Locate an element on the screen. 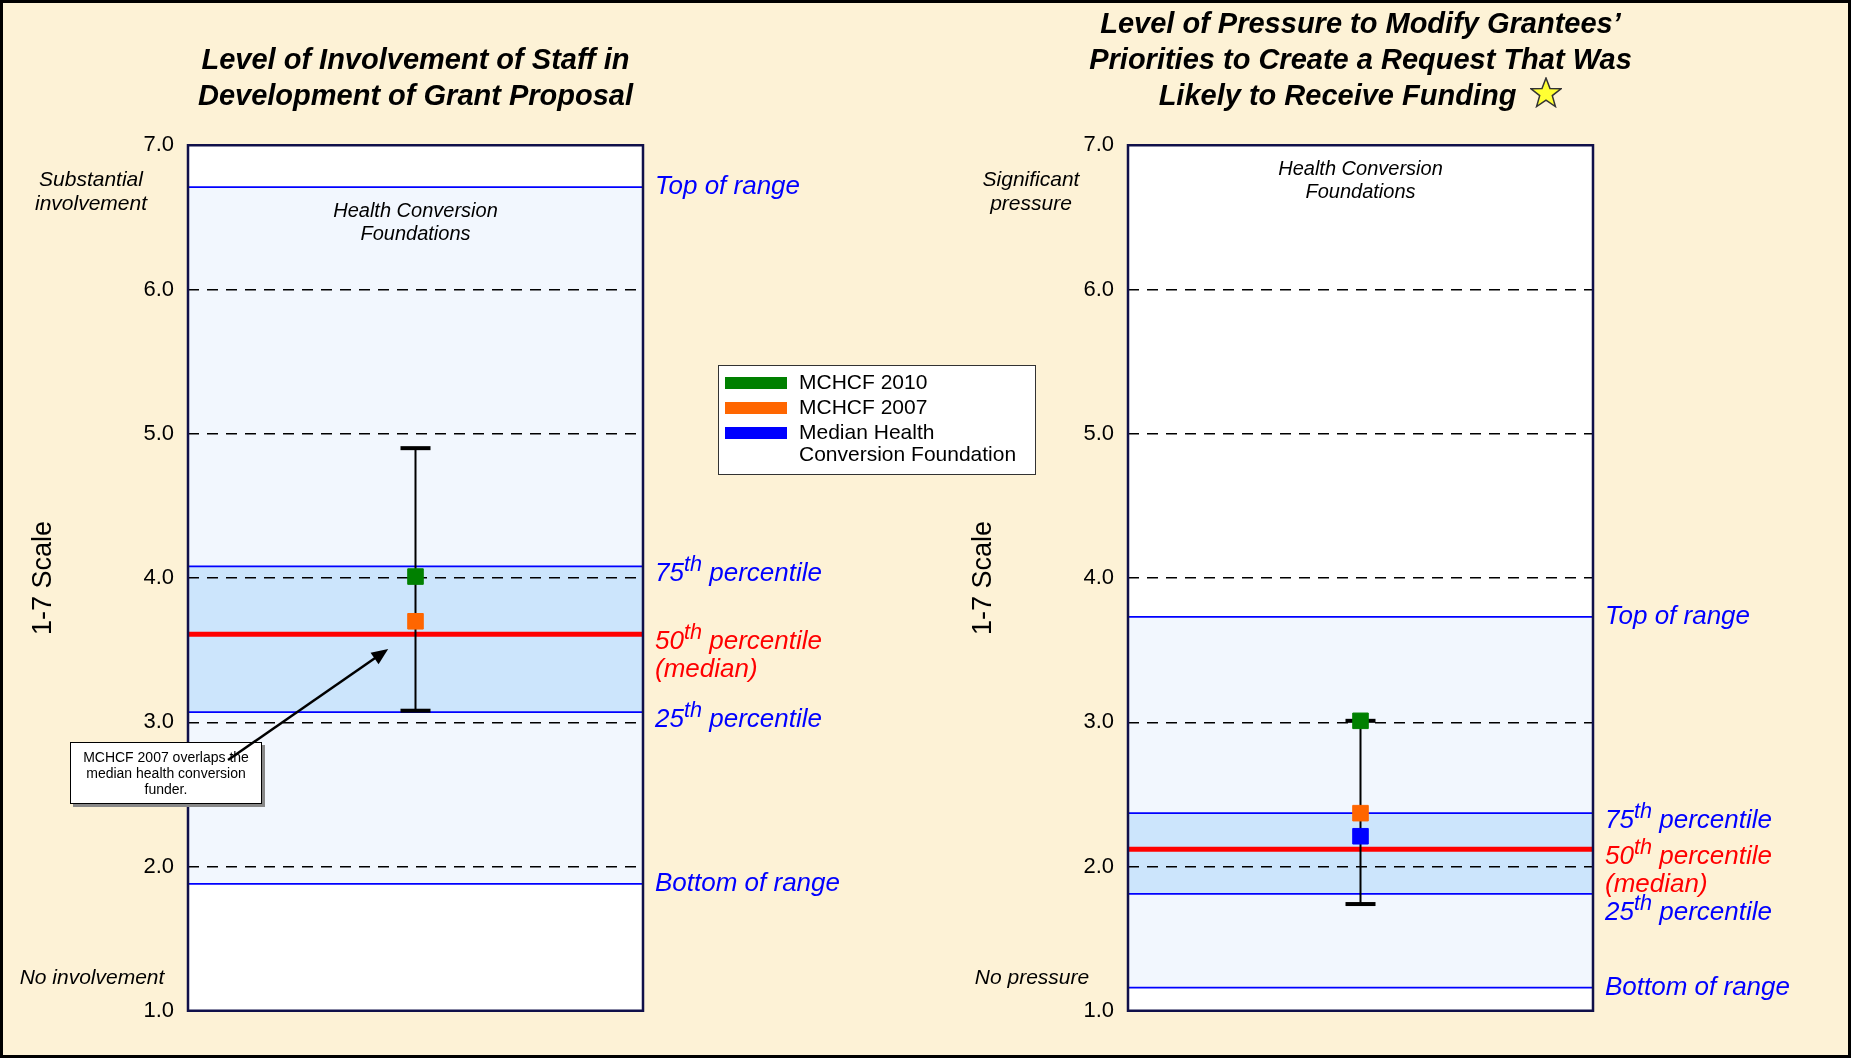 This screenshot has width=1851, height=1058. legend-label: Median Health Conversion Foundation is located at coordinates (908, 443).